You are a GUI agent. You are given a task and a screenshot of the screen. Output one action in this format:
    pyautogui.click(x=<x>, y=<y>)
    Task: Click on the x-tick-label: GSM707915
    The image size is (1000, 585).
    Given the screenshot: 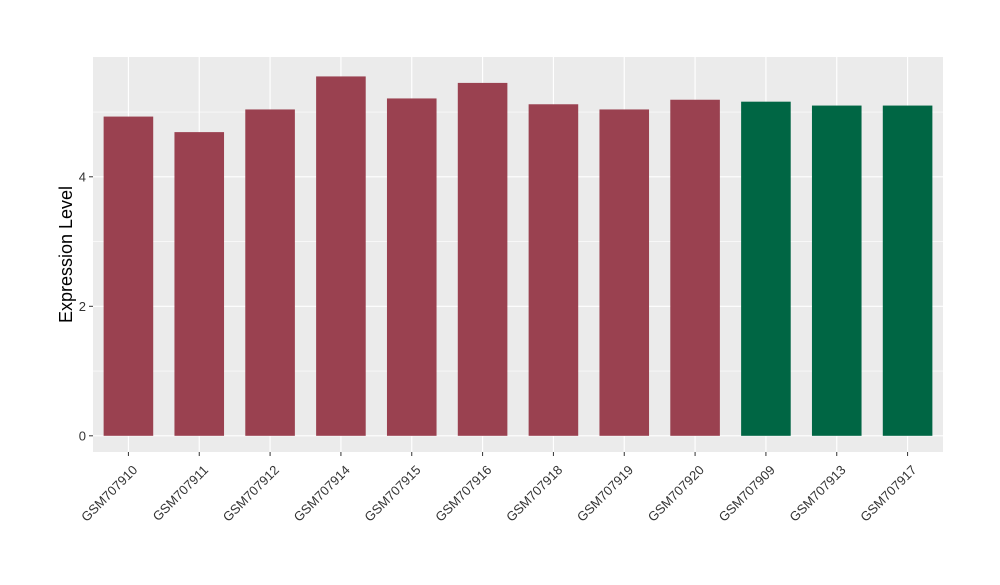 What is the action you would take?
    pyautogui.click(x=392, y=493)
    